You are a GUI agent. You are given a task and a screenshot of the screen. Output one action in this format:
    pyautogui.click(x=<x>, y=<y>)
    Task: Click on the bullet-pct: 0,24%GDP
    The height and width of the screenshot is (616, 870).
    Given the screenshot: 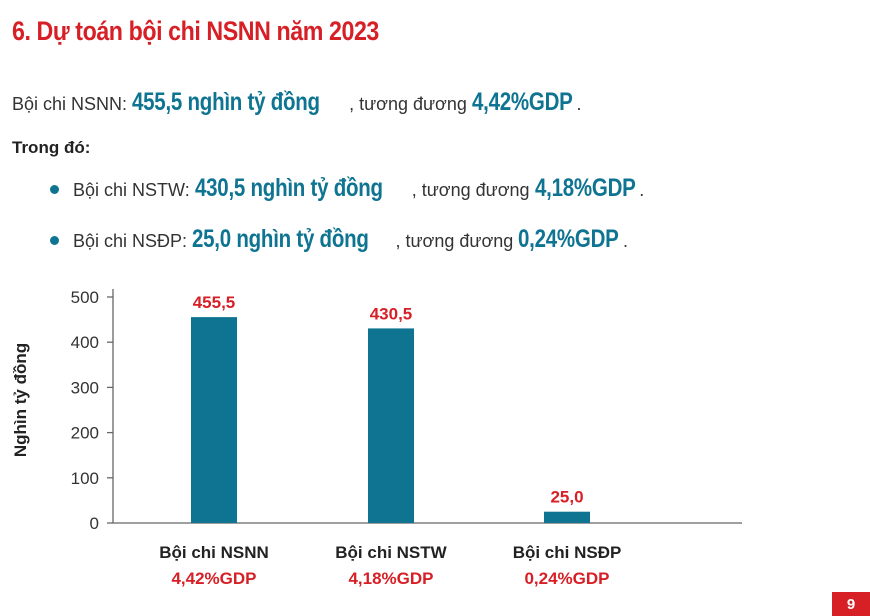 What is the action you would take?
    pyautogui.click(x=568, y=239)
    